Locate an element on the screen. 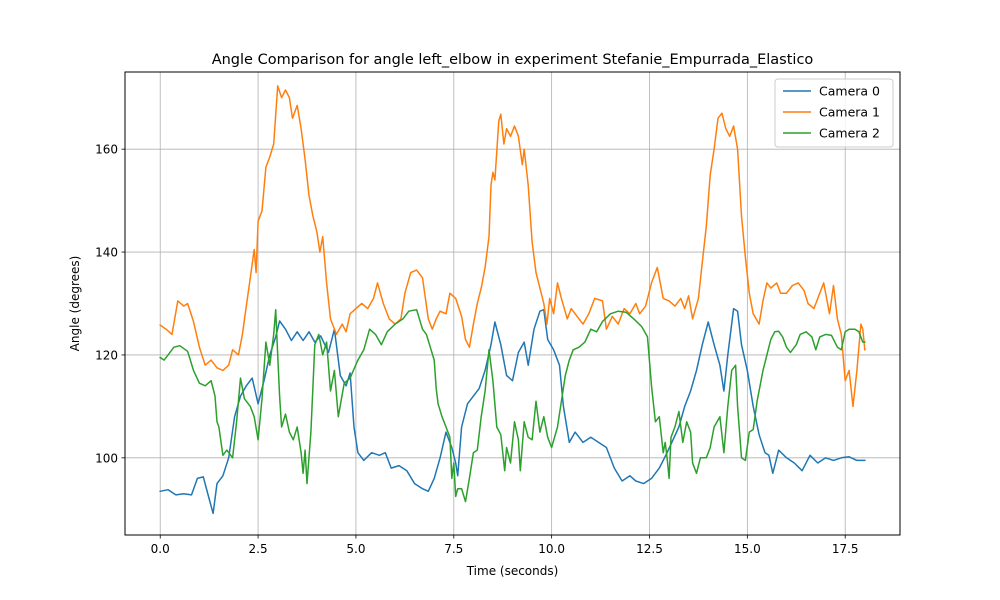  y-axis: 100 120 140 160 is located at coordinates (110, 304).